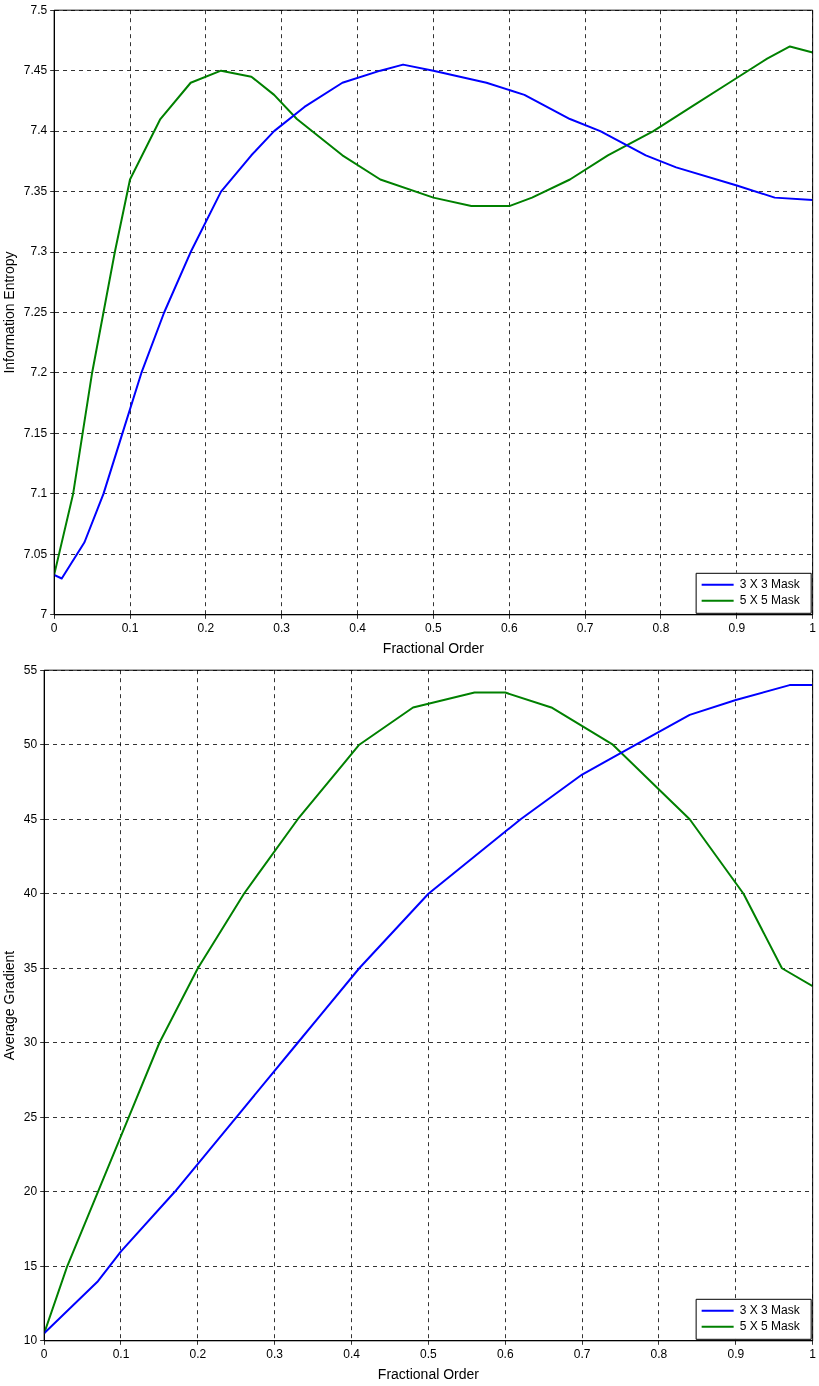  Describe the element at coordinates (35, 432) in the screenshot. I see `y-tick-label: 7.15` at that location.